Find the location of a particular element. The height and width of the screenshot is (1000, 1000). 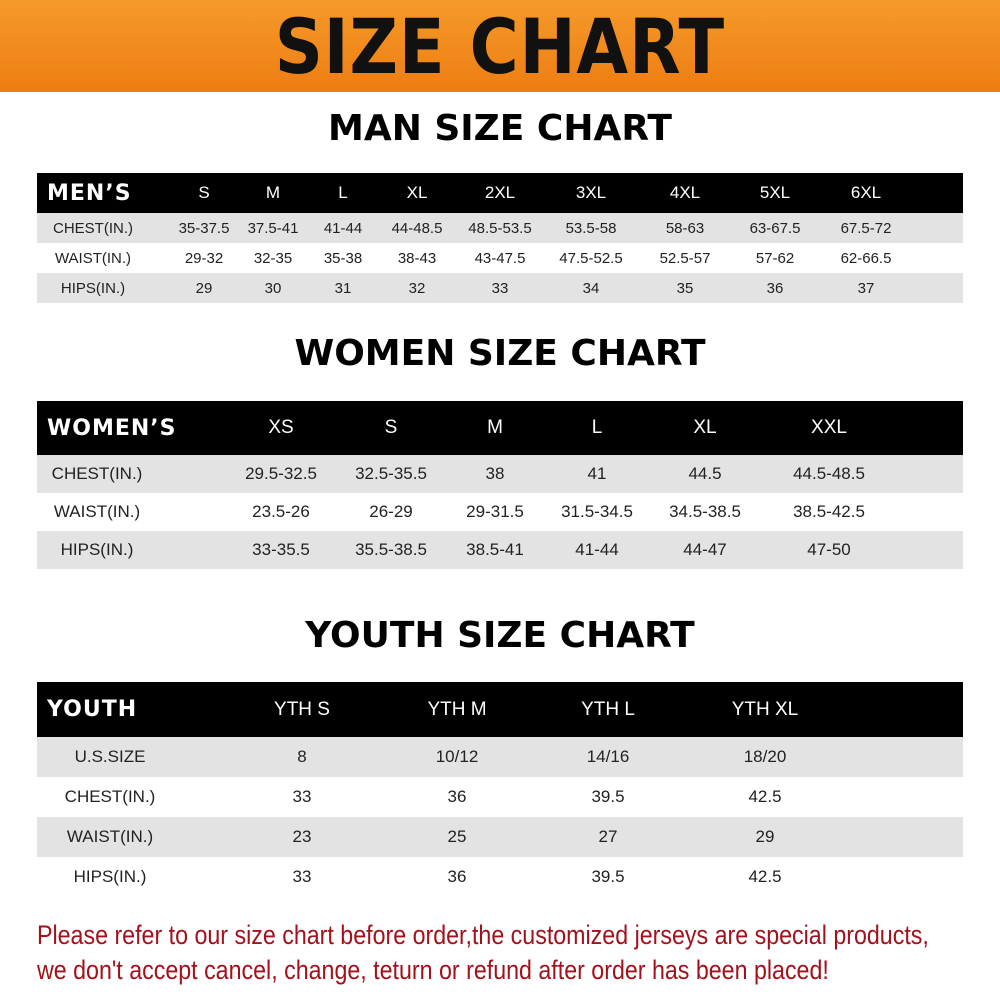

table-row: HIPS(IN.) 33 36 39.5 42.5 is located at coordinates (500, 877).